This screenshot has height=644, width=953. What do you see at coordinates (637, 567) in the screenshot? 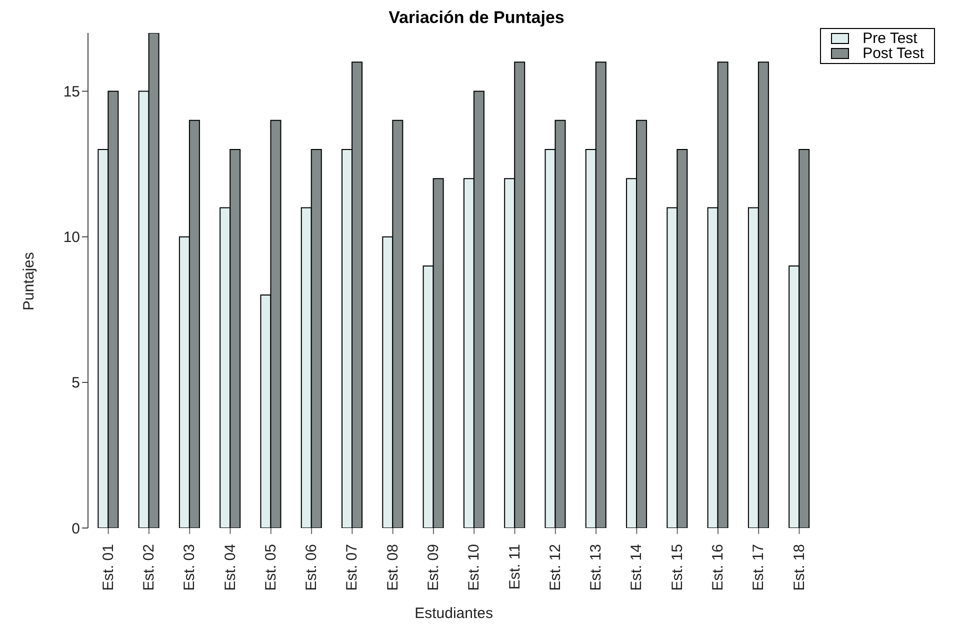
I see `x-tick-label: Est. 14` at bounding box center [637, 567].